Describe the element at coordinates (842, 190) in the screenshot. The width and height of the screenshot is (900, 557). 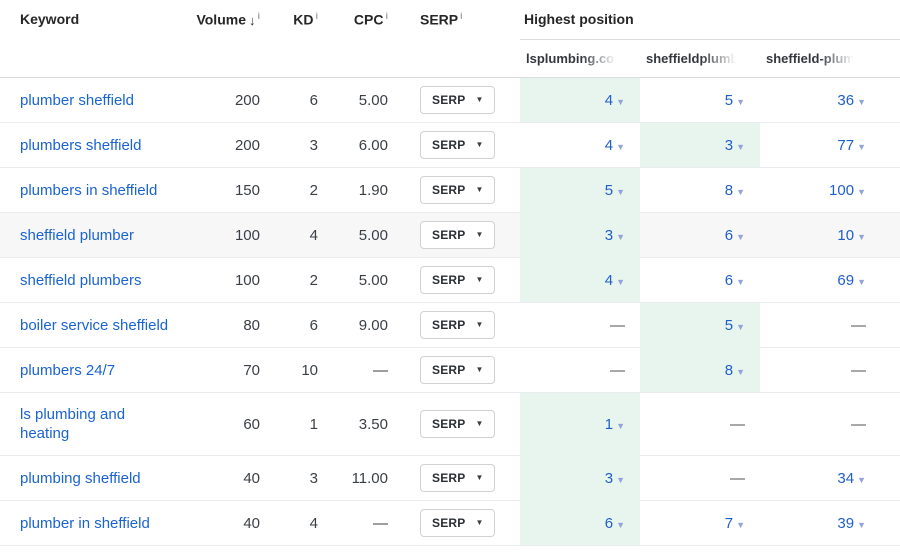
I see `position-value: 100` at that location.